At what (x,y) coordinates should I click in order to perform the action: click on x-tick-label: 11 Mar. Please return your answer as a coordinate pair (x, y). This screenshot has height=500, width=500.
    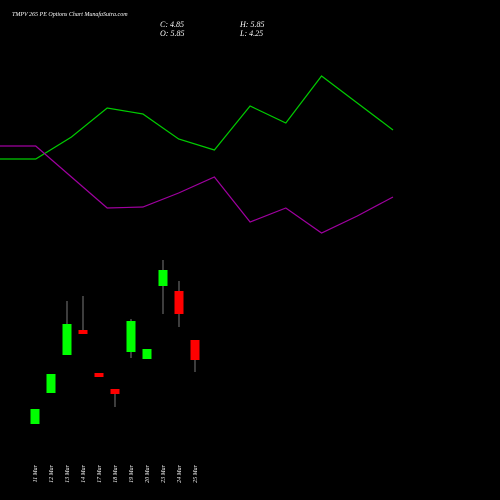
    Looking at the image, I should click on (36, 473).